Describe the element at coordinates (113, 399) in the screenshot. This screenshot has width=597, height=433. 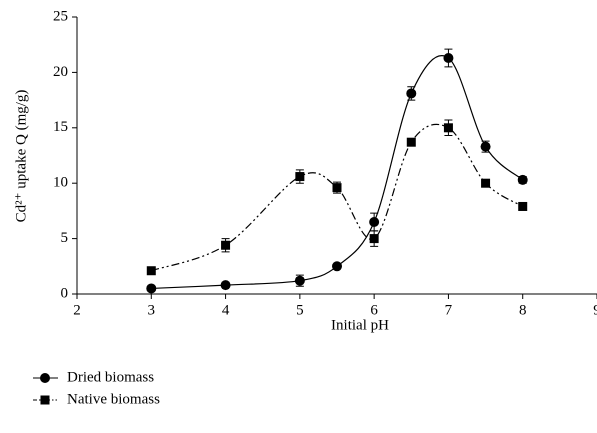
I see `legend-label: Native biomass` at that location.